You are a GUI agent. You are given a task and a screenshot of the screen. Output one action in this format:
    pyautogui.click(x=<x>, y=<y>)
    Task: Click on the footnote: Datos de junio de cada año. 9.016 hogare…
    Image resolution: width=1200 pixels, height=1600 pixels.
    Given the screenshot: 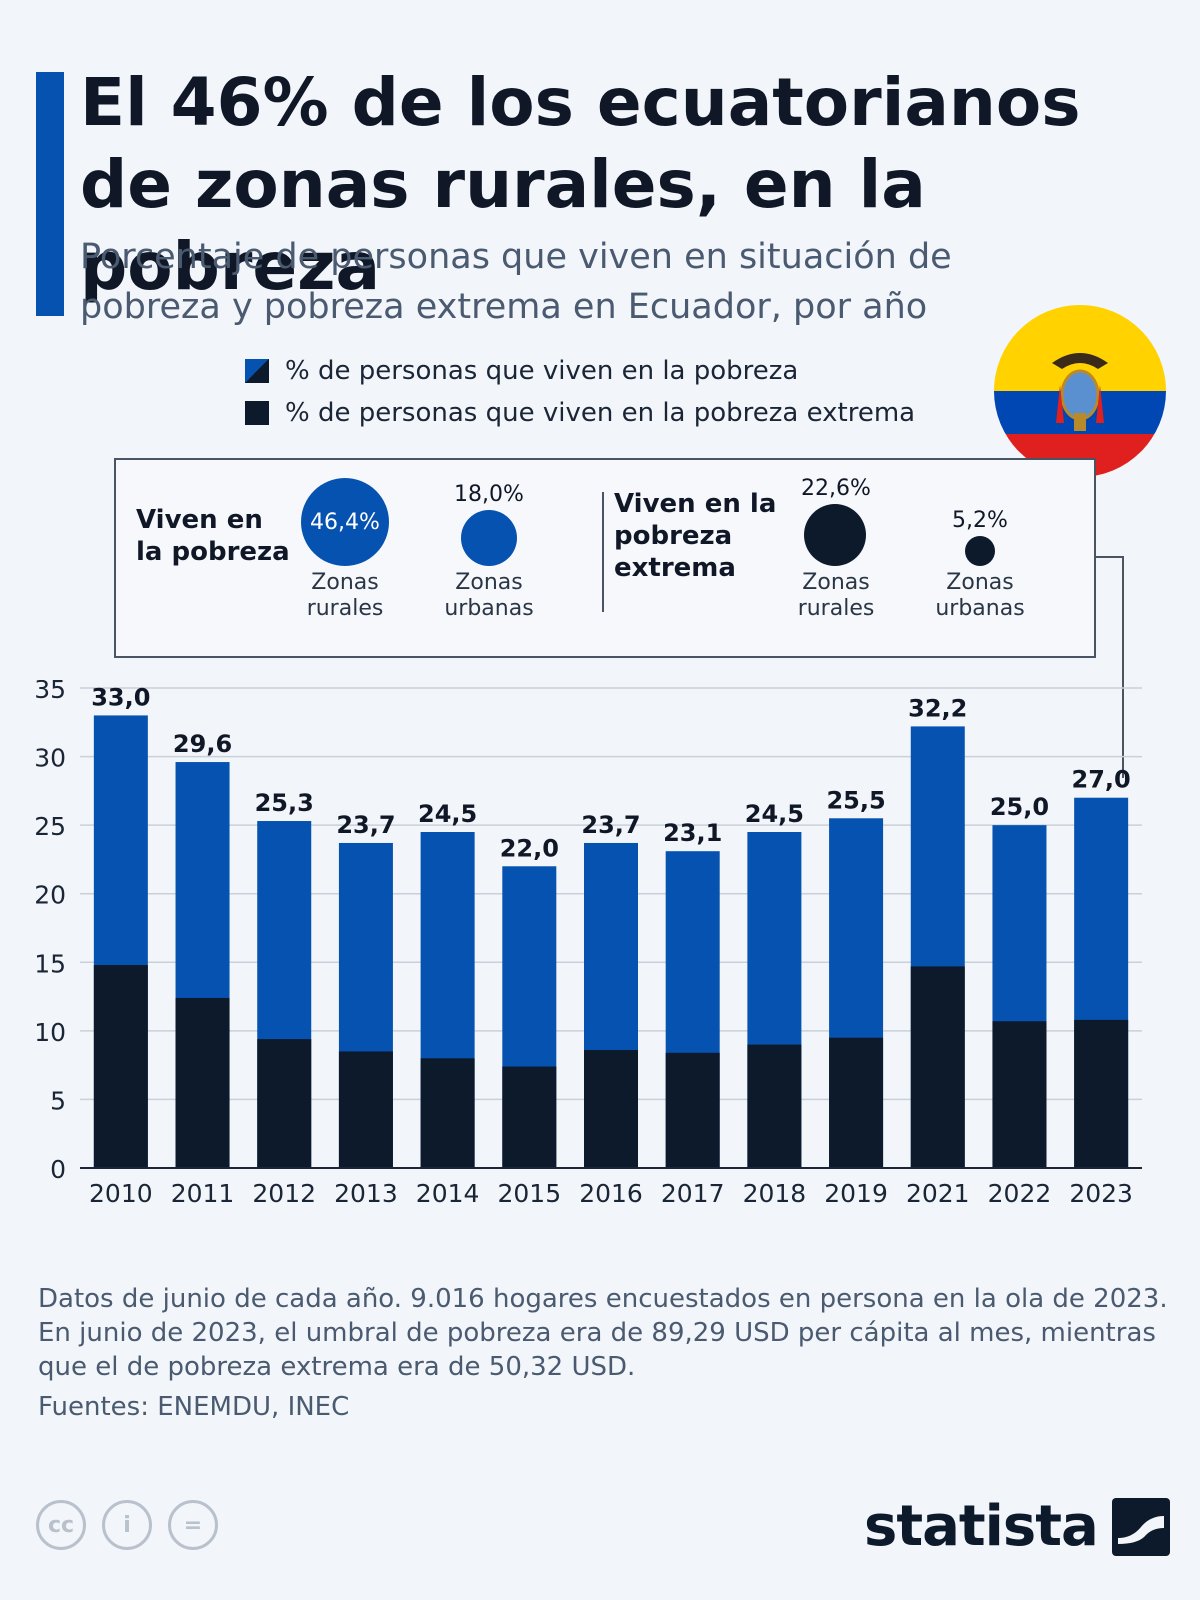 What is the action you would take?
    pyautogui.click(x=603, y=1353)
    